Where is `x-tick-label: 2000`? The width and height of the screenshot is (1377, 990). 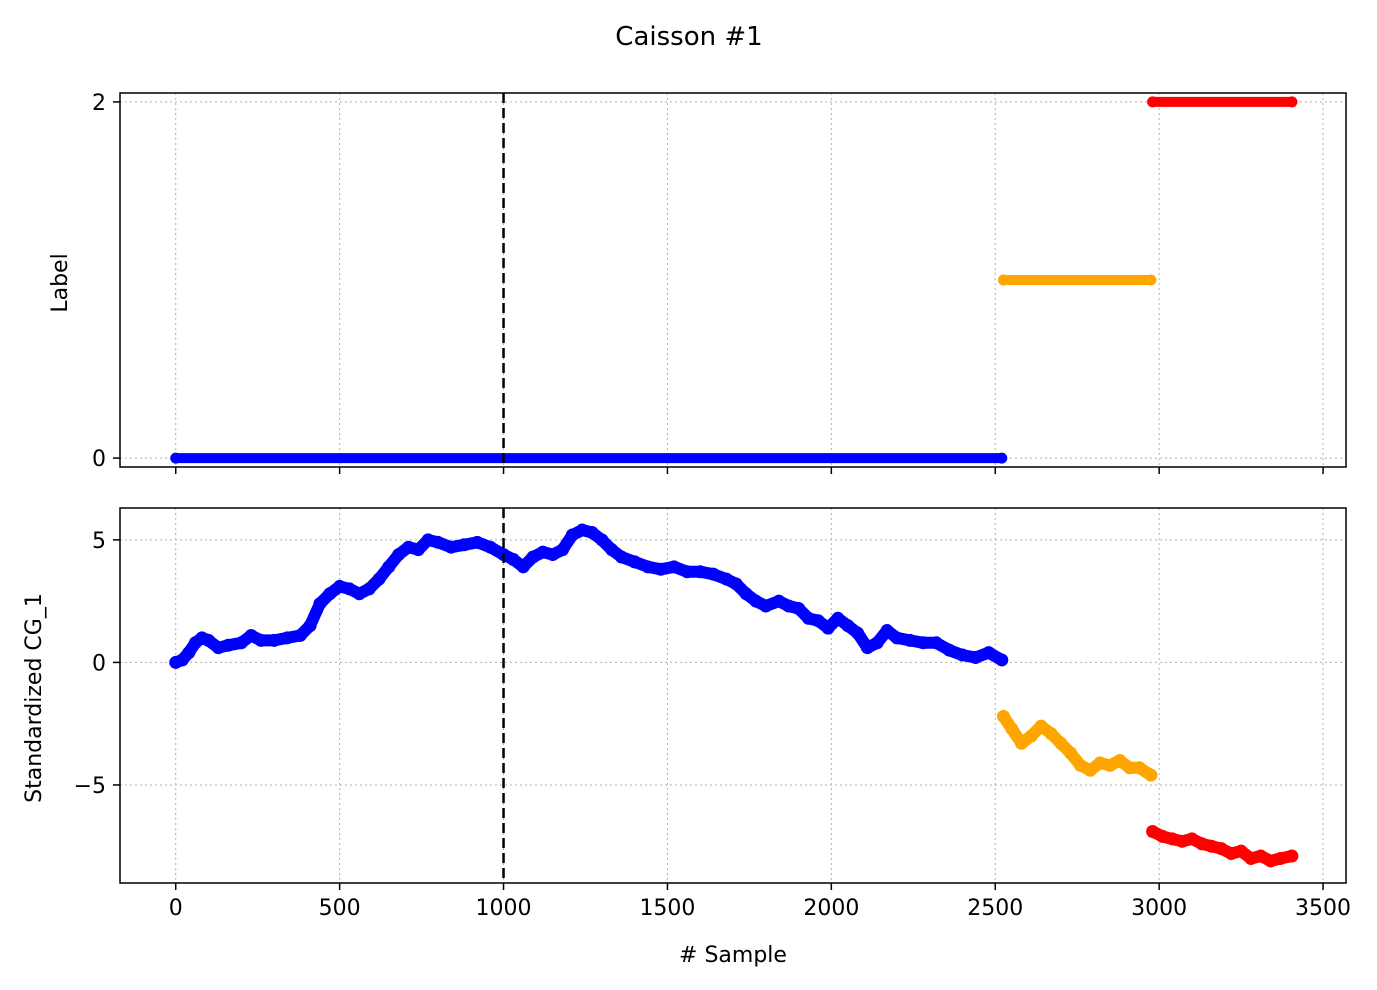 x-tick-label: 2000 is located at coordinates (831, 908).